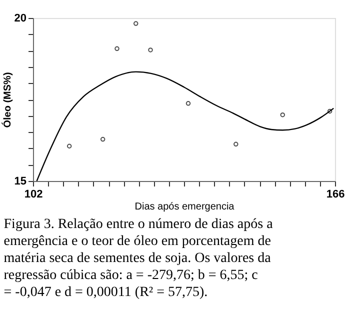  What do you see at coordinates (335, 194) in the screenshot?
I see `x-tick-label: 166` at bounding box center [335, 194].